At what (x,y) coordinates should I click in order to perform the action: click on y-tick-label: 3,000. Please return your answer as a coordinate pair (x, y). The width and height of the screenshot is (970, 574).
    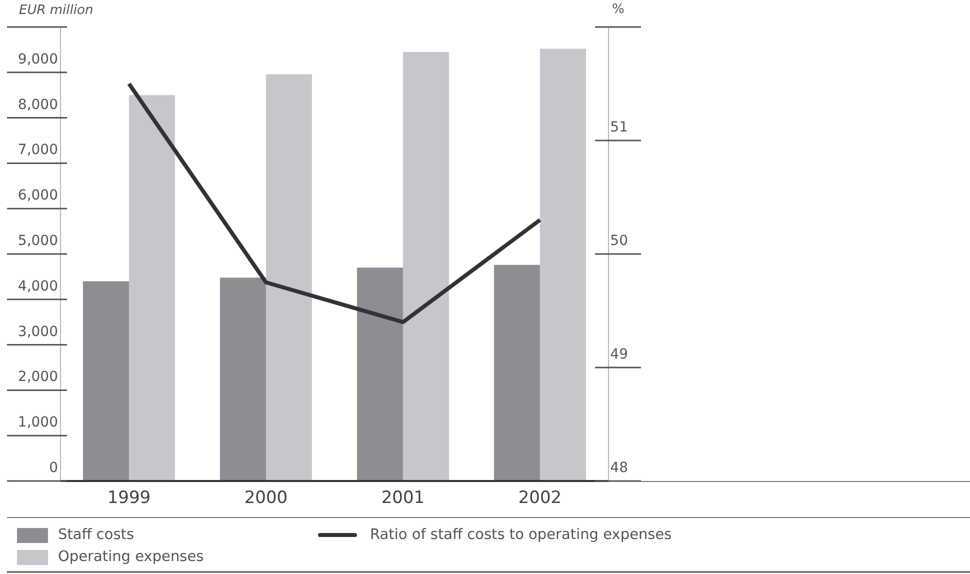
    Looking at the image, I should click on (38, 332).